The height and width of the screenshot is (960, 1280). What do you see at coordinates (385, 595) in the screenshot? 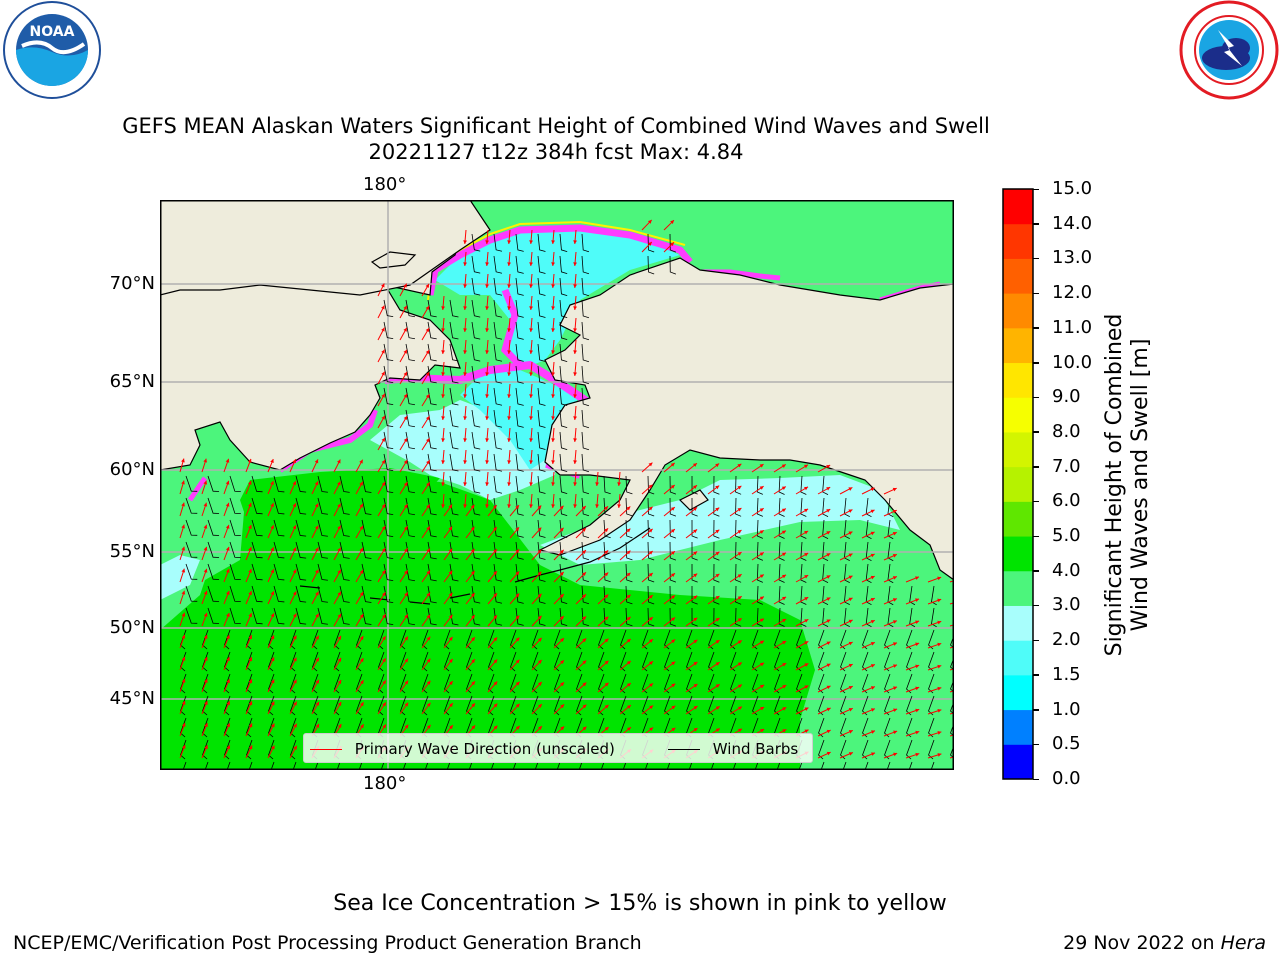
I see `land-aleutian-islands` at bounding box center [385, 595].